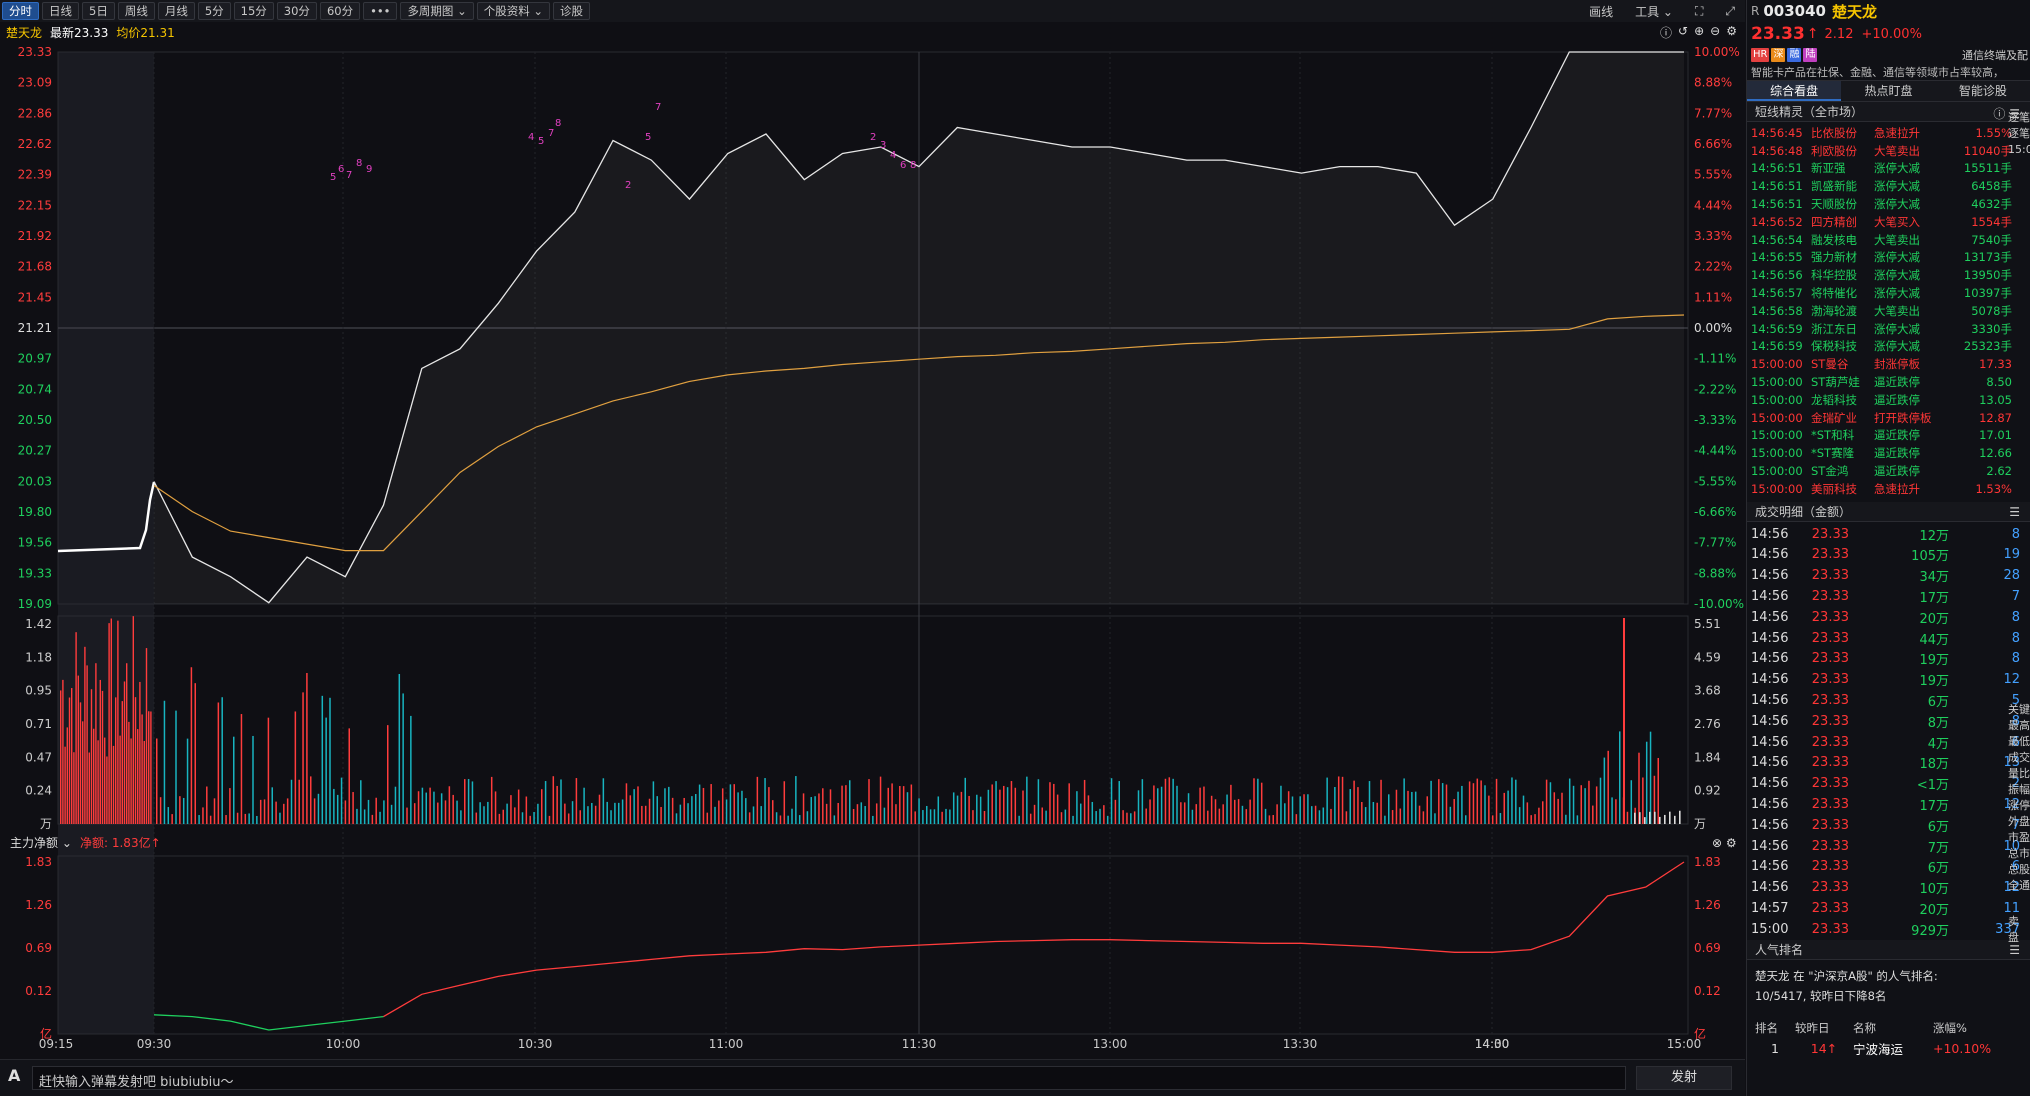 The image size is (2030, 1096). What do you see at coordinates (1888, 364) in the screenshot?
I see `list-item: 15:00:00 ST曼谷 封涨停板 17.33` at bounding box center [1888, 364].